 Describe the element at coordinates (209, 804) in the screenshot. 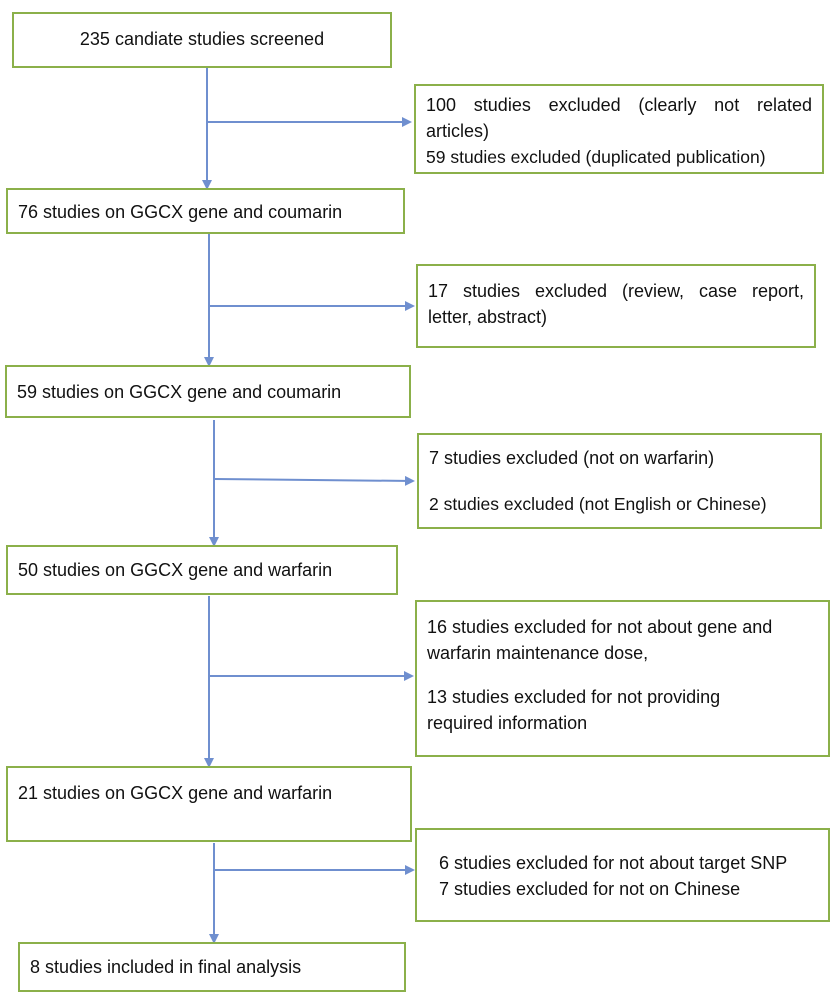

I see `step-box-warfarin-21: 21 studies on GGCX gene and warfarin` at that location.